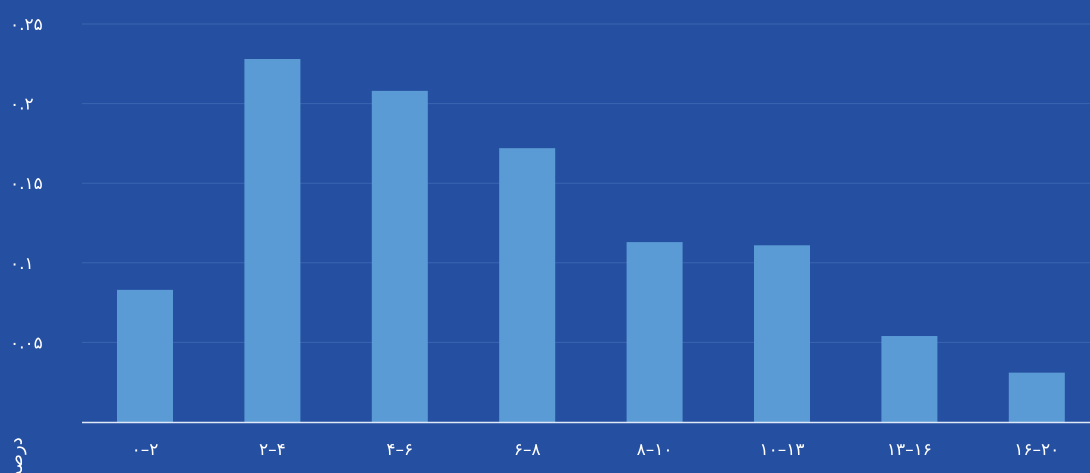  I want to click on y-tick-label: ۰.۲, so click(22, 105).